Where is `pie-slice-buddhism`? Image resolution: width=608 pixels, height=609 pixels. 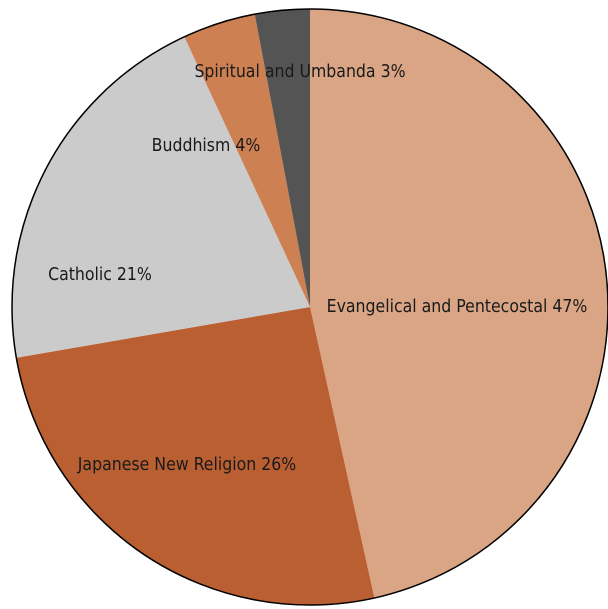
pie-slice-buddhism is located at coordinates (247, 160).